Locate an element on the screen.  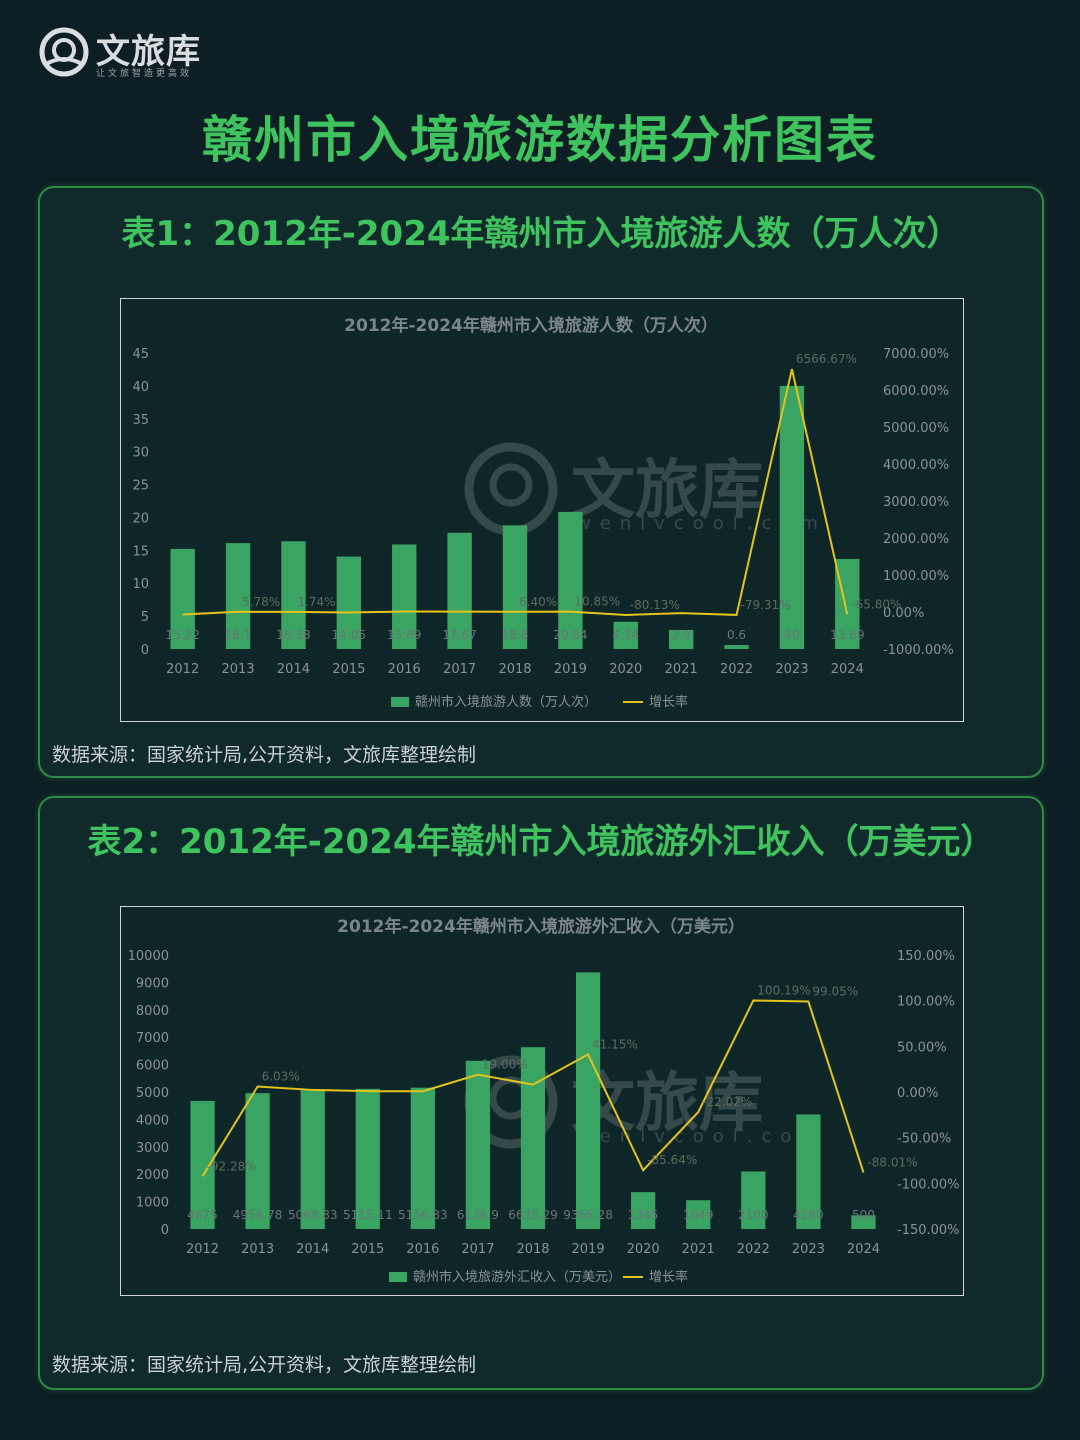
bar-data-label: 1049 is located at coordinates (698, 1215).